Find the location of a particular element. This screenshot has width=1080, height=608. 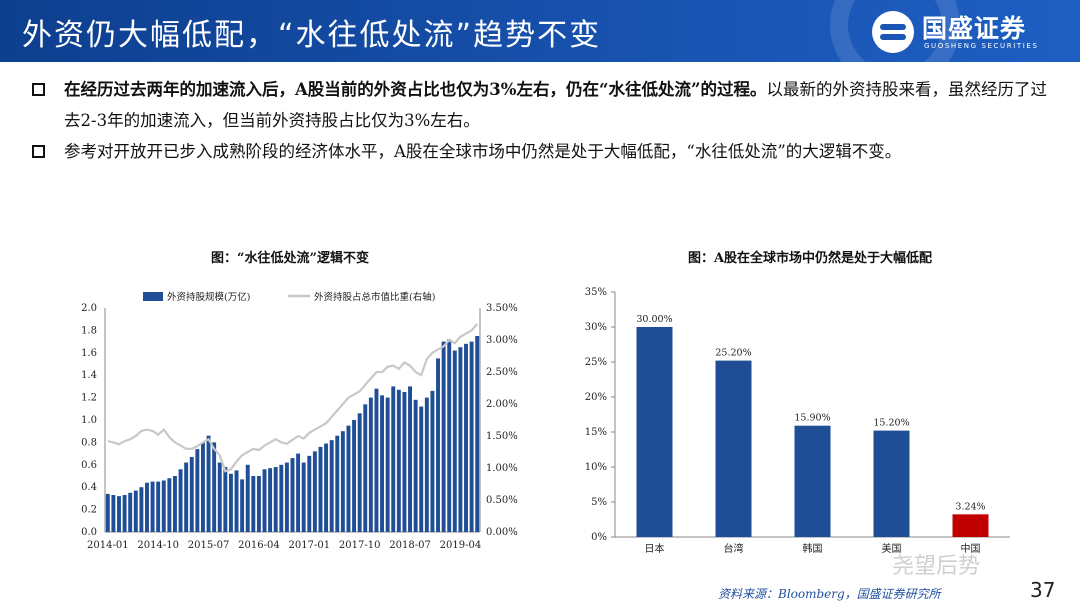

header-decoration is located at coordinates (895, 31).